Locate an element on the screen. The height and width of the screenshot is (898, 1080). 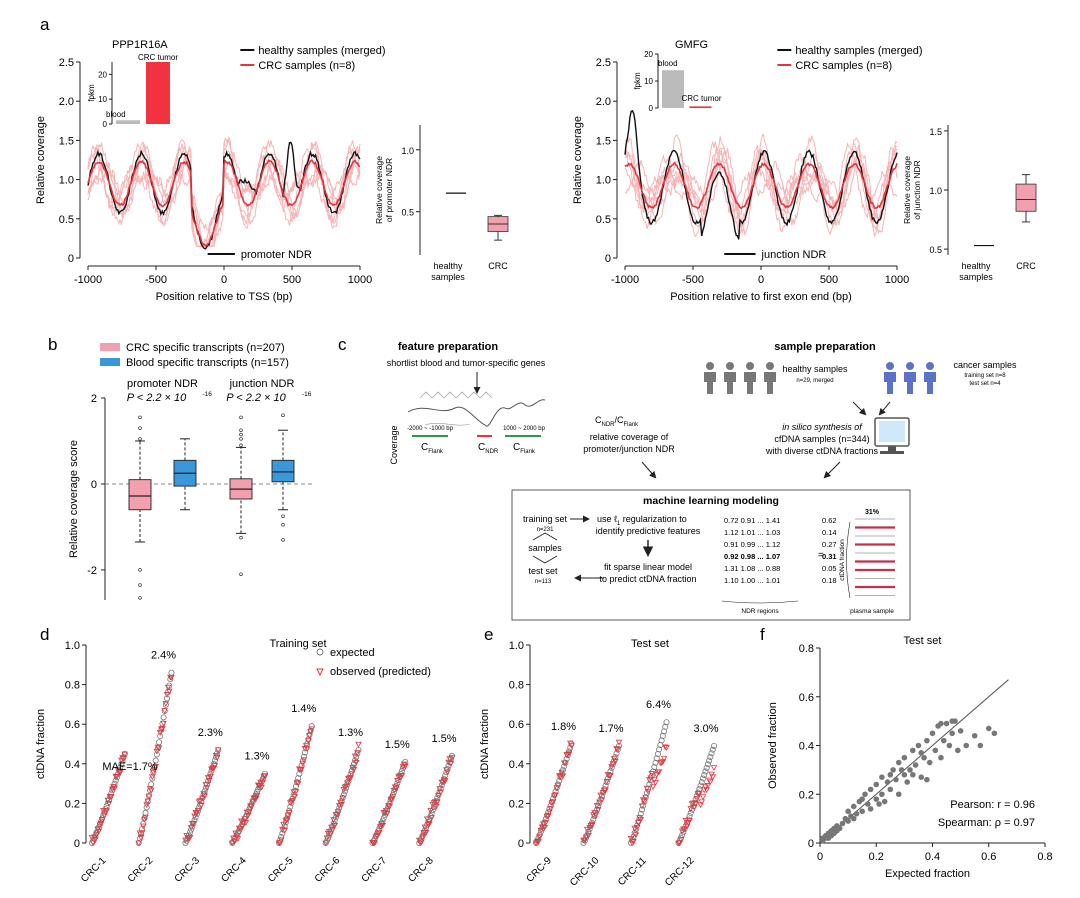
gene-name: GMFG is located at coordinates (691, 45).